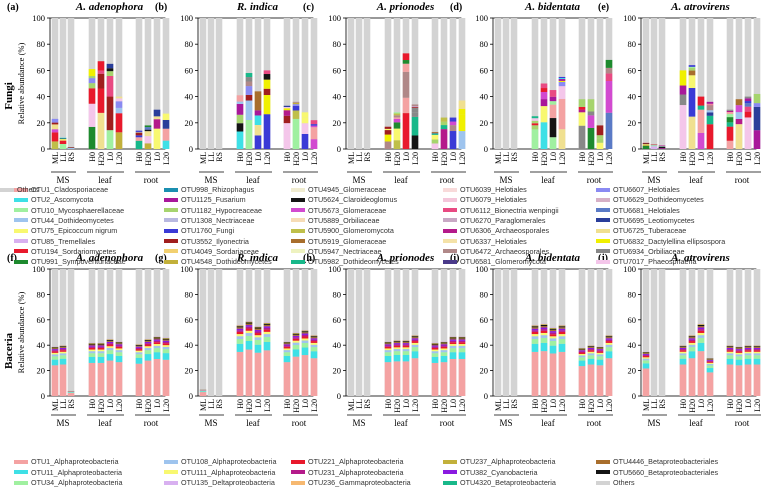 Image resolution: width=768 pixels, height=496 pixels. What do you see at coordinates (632, 320) in the screenshot?
I see `y-tick-label: 60` at bounding box center [632, 320].